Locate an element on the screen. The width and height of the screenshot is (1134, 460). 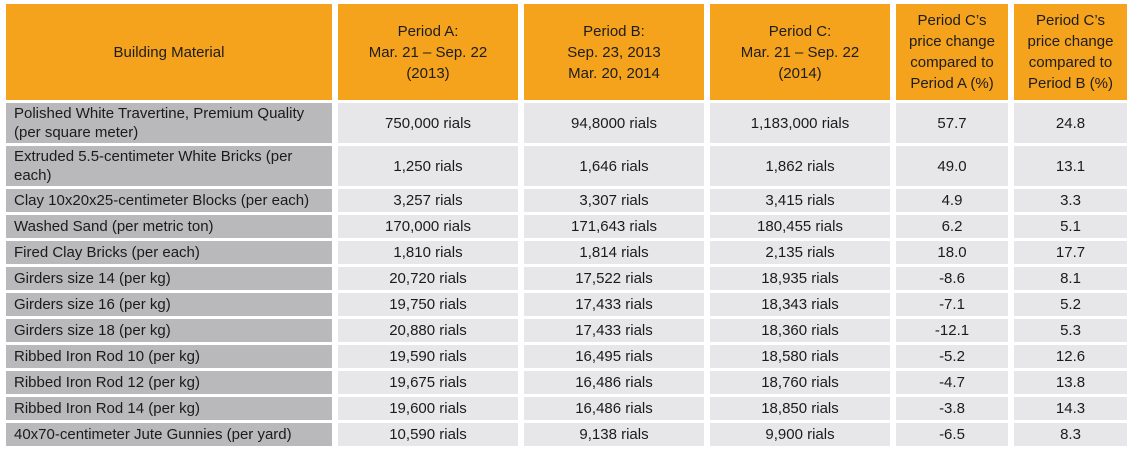
cell-period-b: 1,646 rials is located at coordinates (614, 166).